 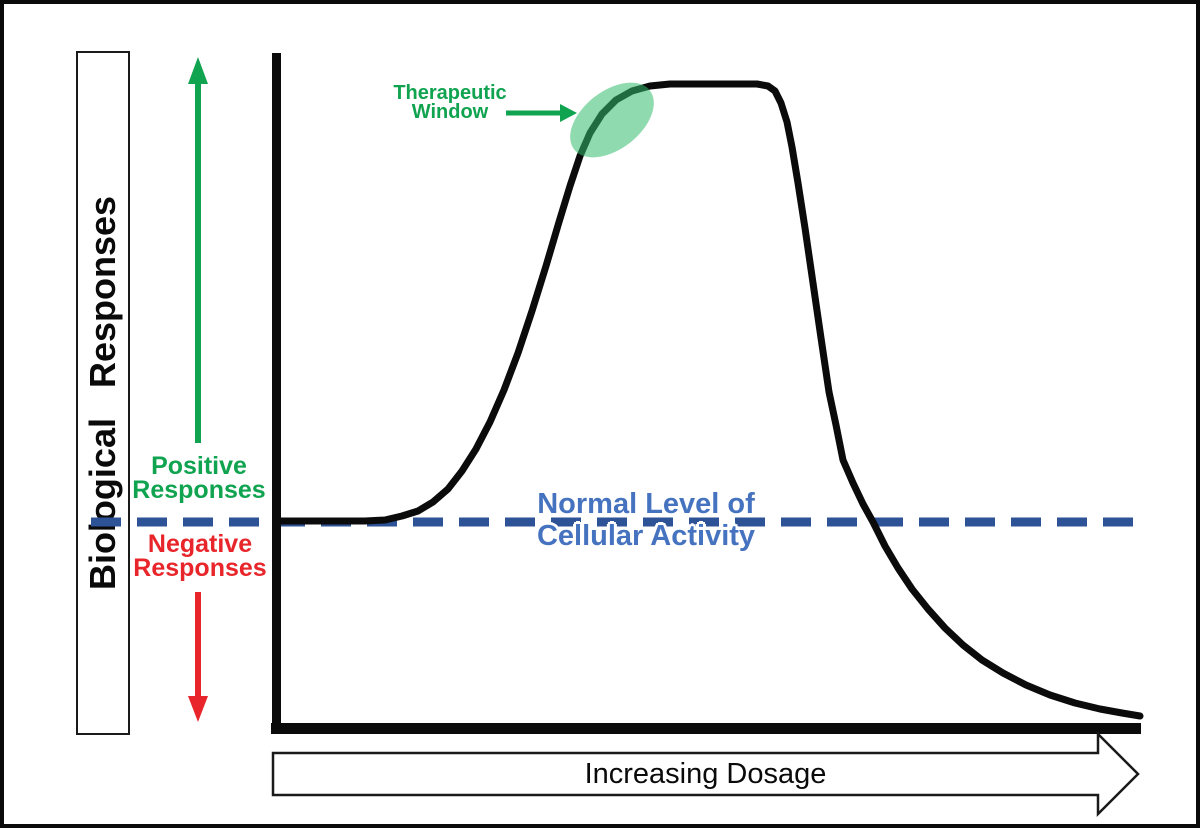 What do you see at coordinates (276, 393) in the screenshot?
I see `y-axis-line` at bounding box center [276, 393].